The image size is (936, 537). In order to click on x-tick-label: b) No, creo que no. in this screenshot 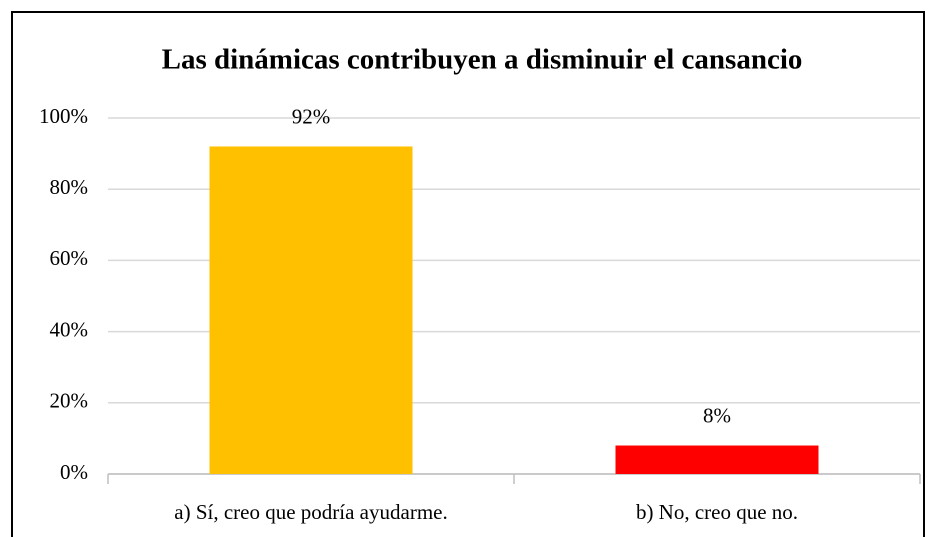, I will do `click(717, 512)`.